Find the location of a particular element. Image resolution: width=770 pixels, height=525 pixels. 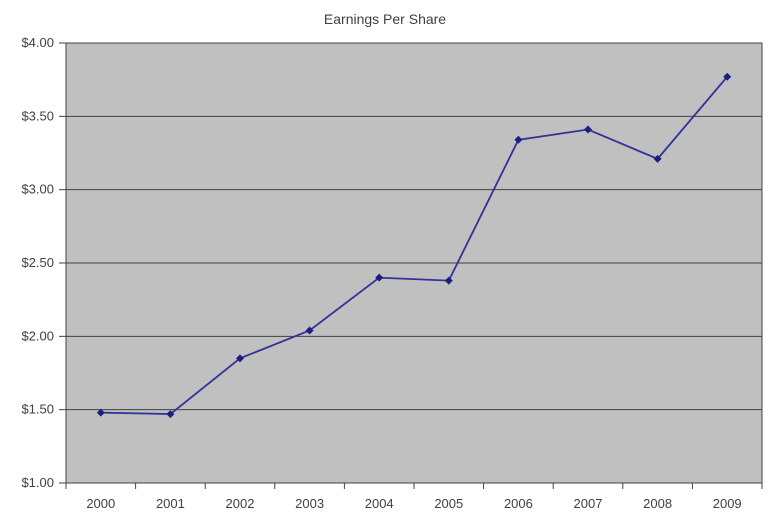

x-axis-label: 2002 is located at coordinates (240, 503).